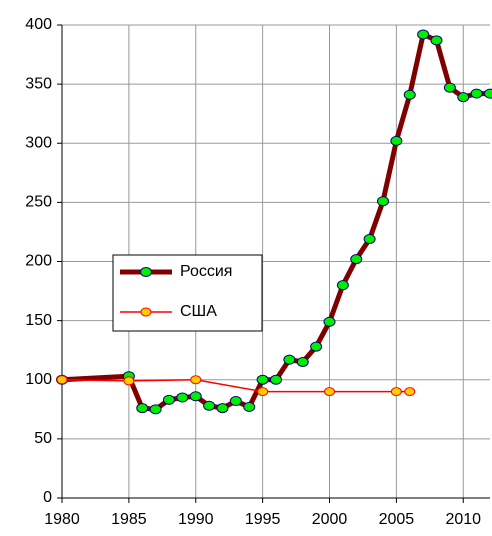 The height and width of the screenshot is (536, 492). What do you see at coordinates (38, 320) in the screenshot?
I see `y-tick-label: 150` at bounding box center [38, 320].